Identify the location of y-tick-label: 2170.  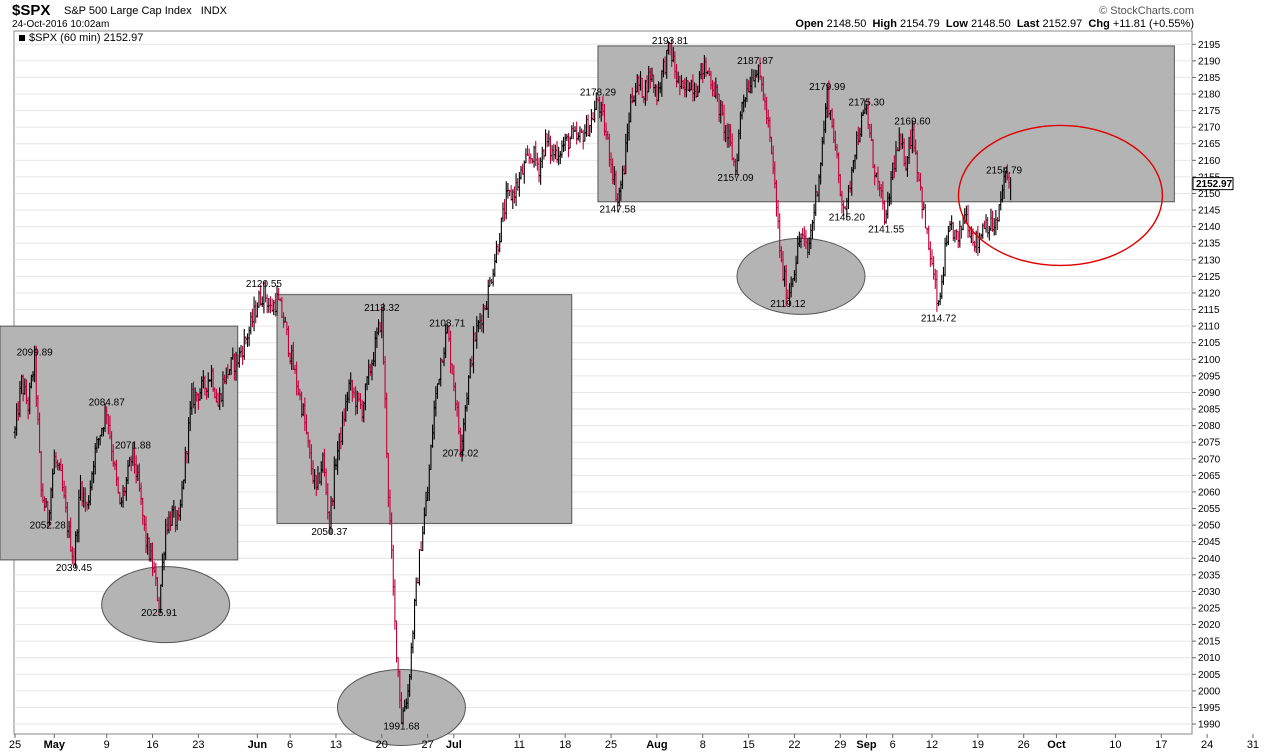
(1209, 128).